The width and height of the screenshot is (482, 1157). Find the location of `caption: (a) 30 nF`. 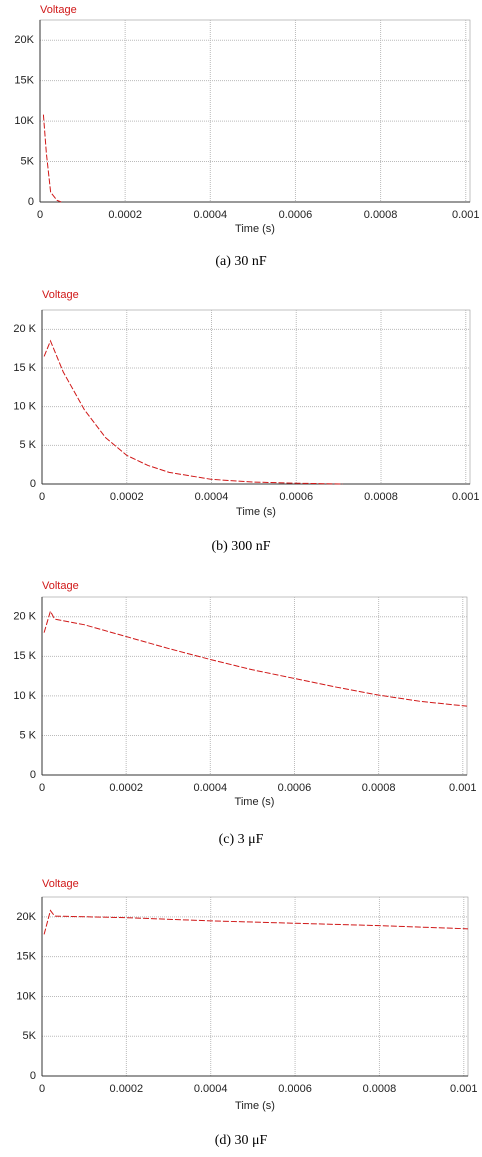

caption: (a) 30 nF is located at coordinates (241, 261).